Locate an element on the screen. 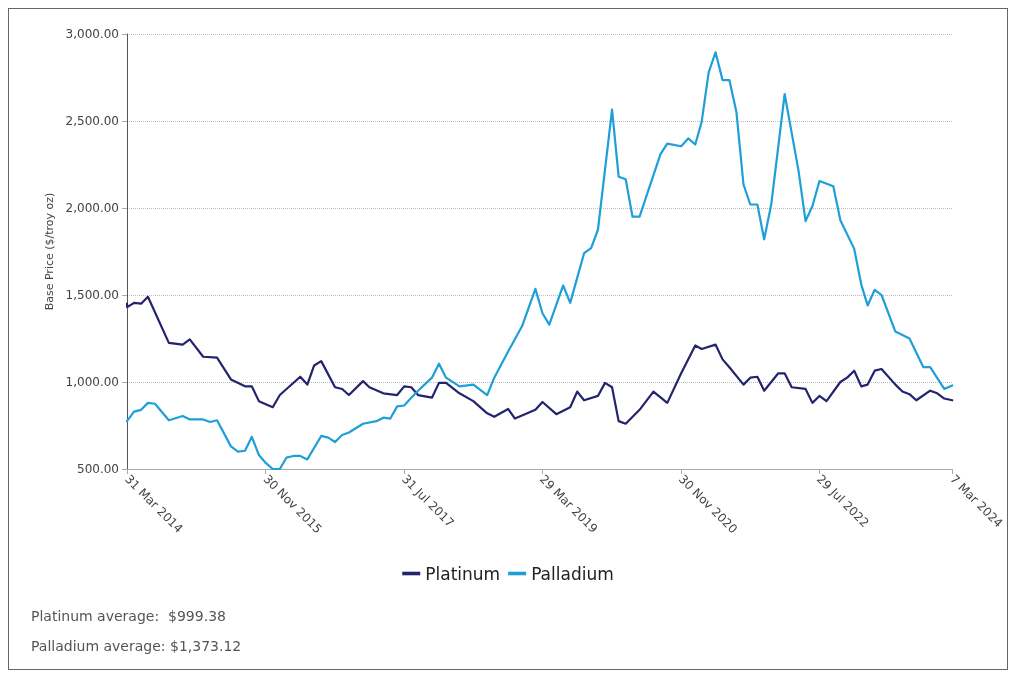 The height and width of the screenshot is (680, 1019). text: Palladium average: $1,373.12 is located at coordinates (136, 646).